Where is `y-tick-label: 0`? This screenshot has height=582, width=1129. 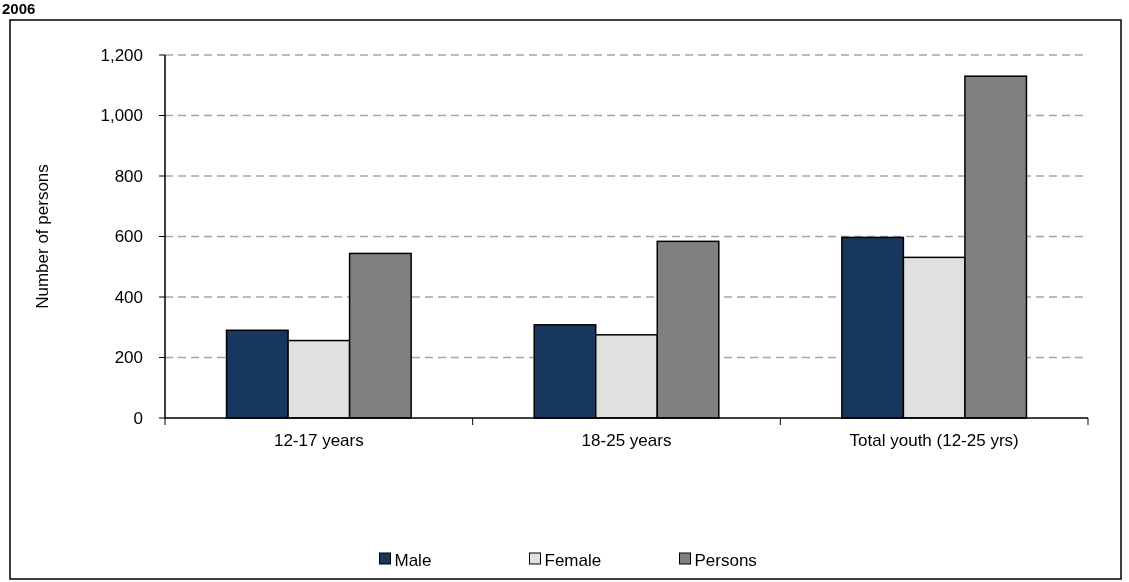 y-tick-label: 0 is located at coordinates (138, 418).